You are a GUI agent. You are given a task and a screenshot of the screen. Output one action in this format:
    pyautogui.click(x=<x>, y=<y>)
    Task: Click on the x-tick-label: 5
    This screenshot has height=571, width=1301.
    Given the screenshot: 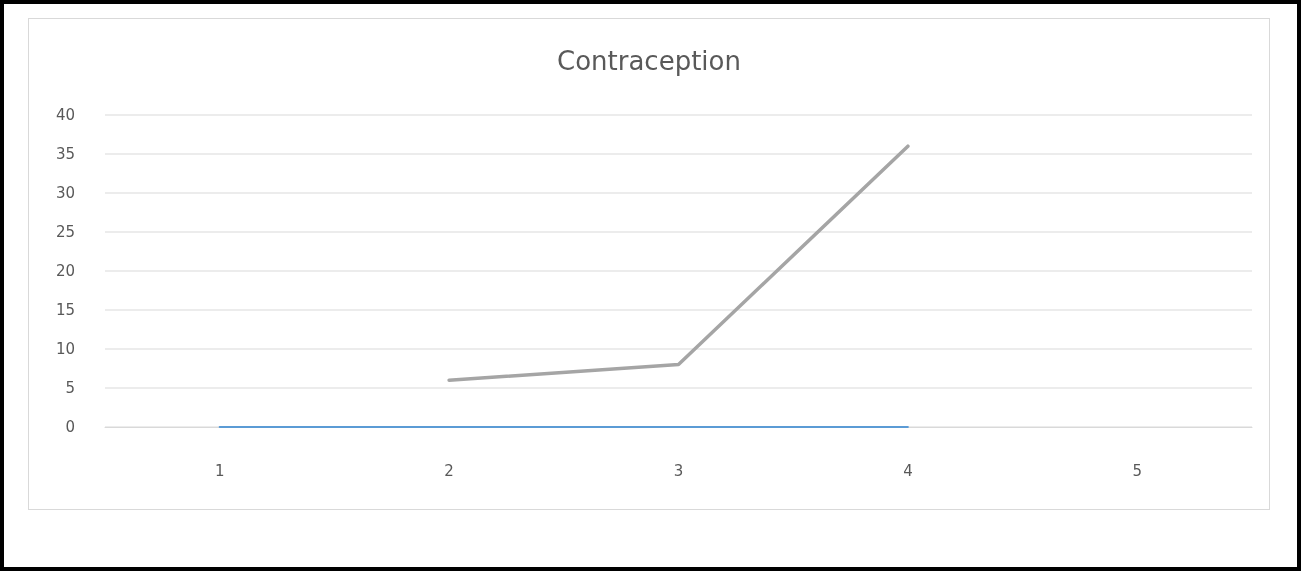 What is the action you would take?
    pyautogui.click(x=1137, y=470)
    